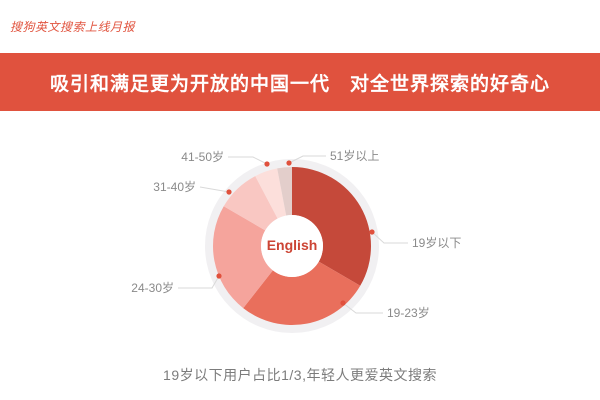  I want to click on donut-hole, so click(292, 246).